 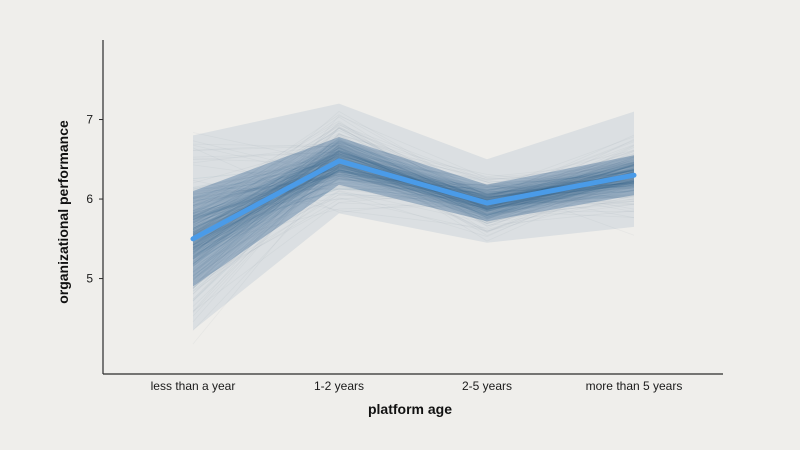 I want to click on mean-series, so click(x=413, y=200).